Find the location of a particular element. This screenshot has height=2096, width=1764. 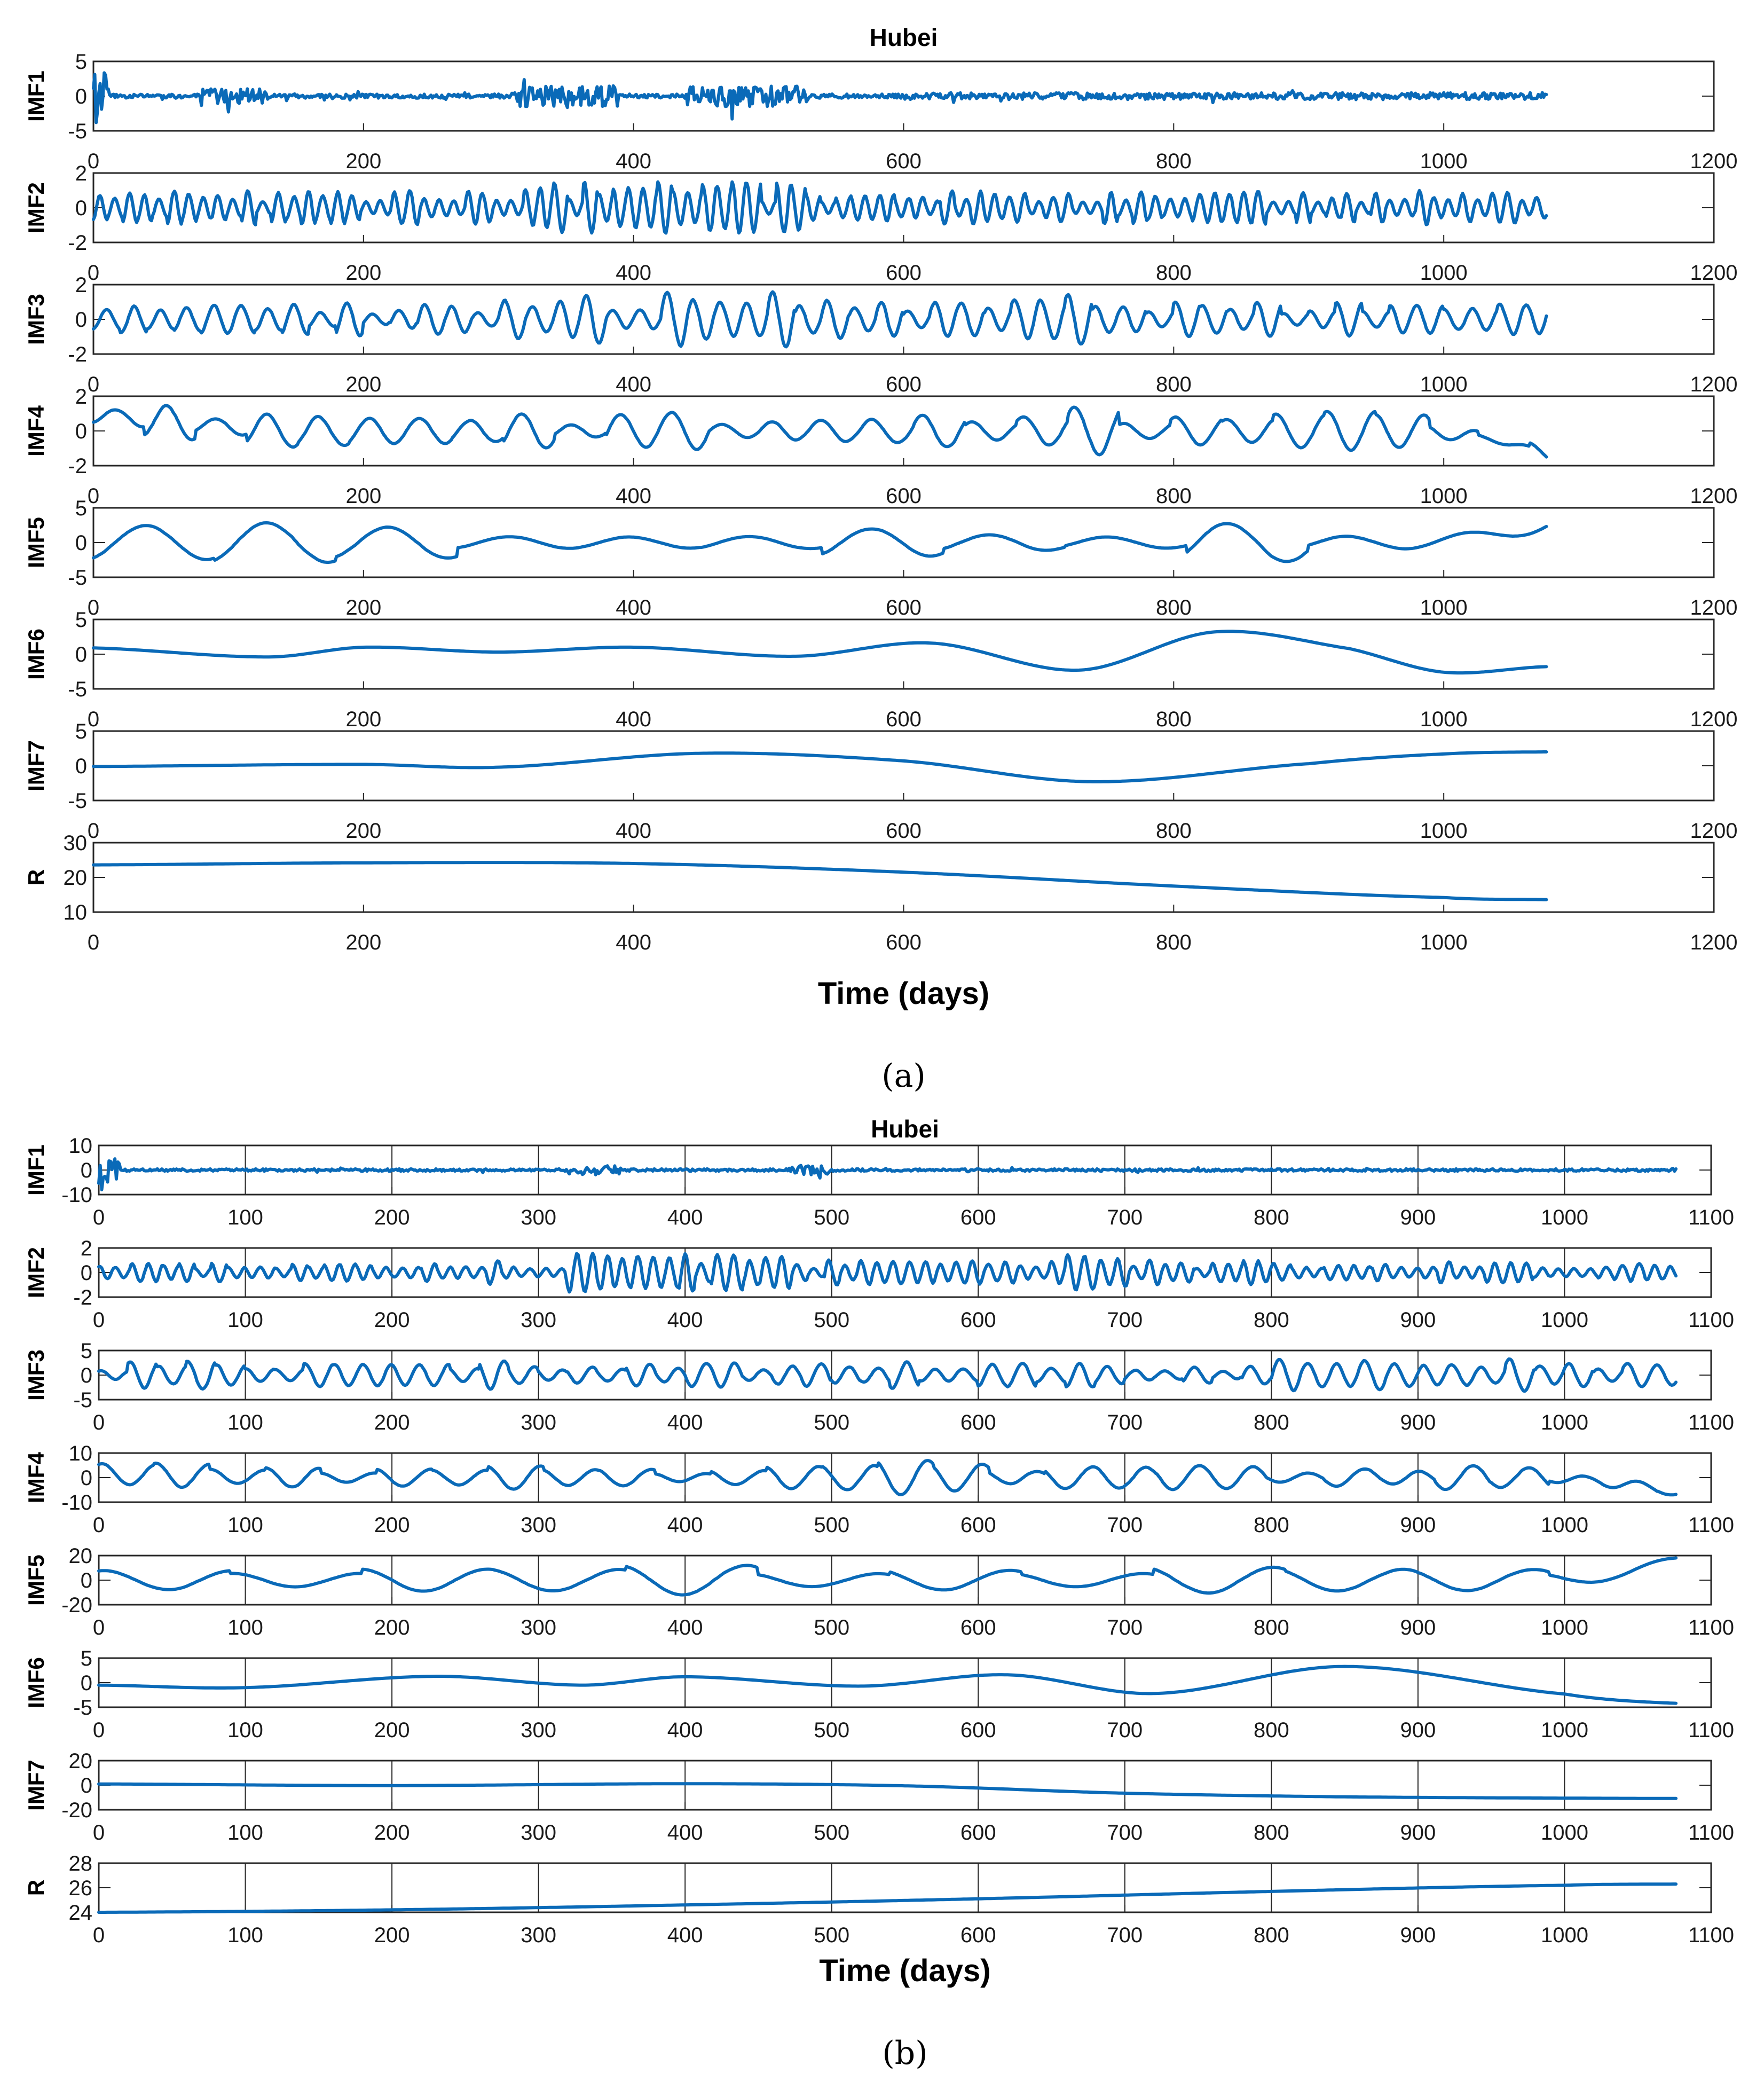

y-tick-label: 24 is located at coordinates (81, 1913).